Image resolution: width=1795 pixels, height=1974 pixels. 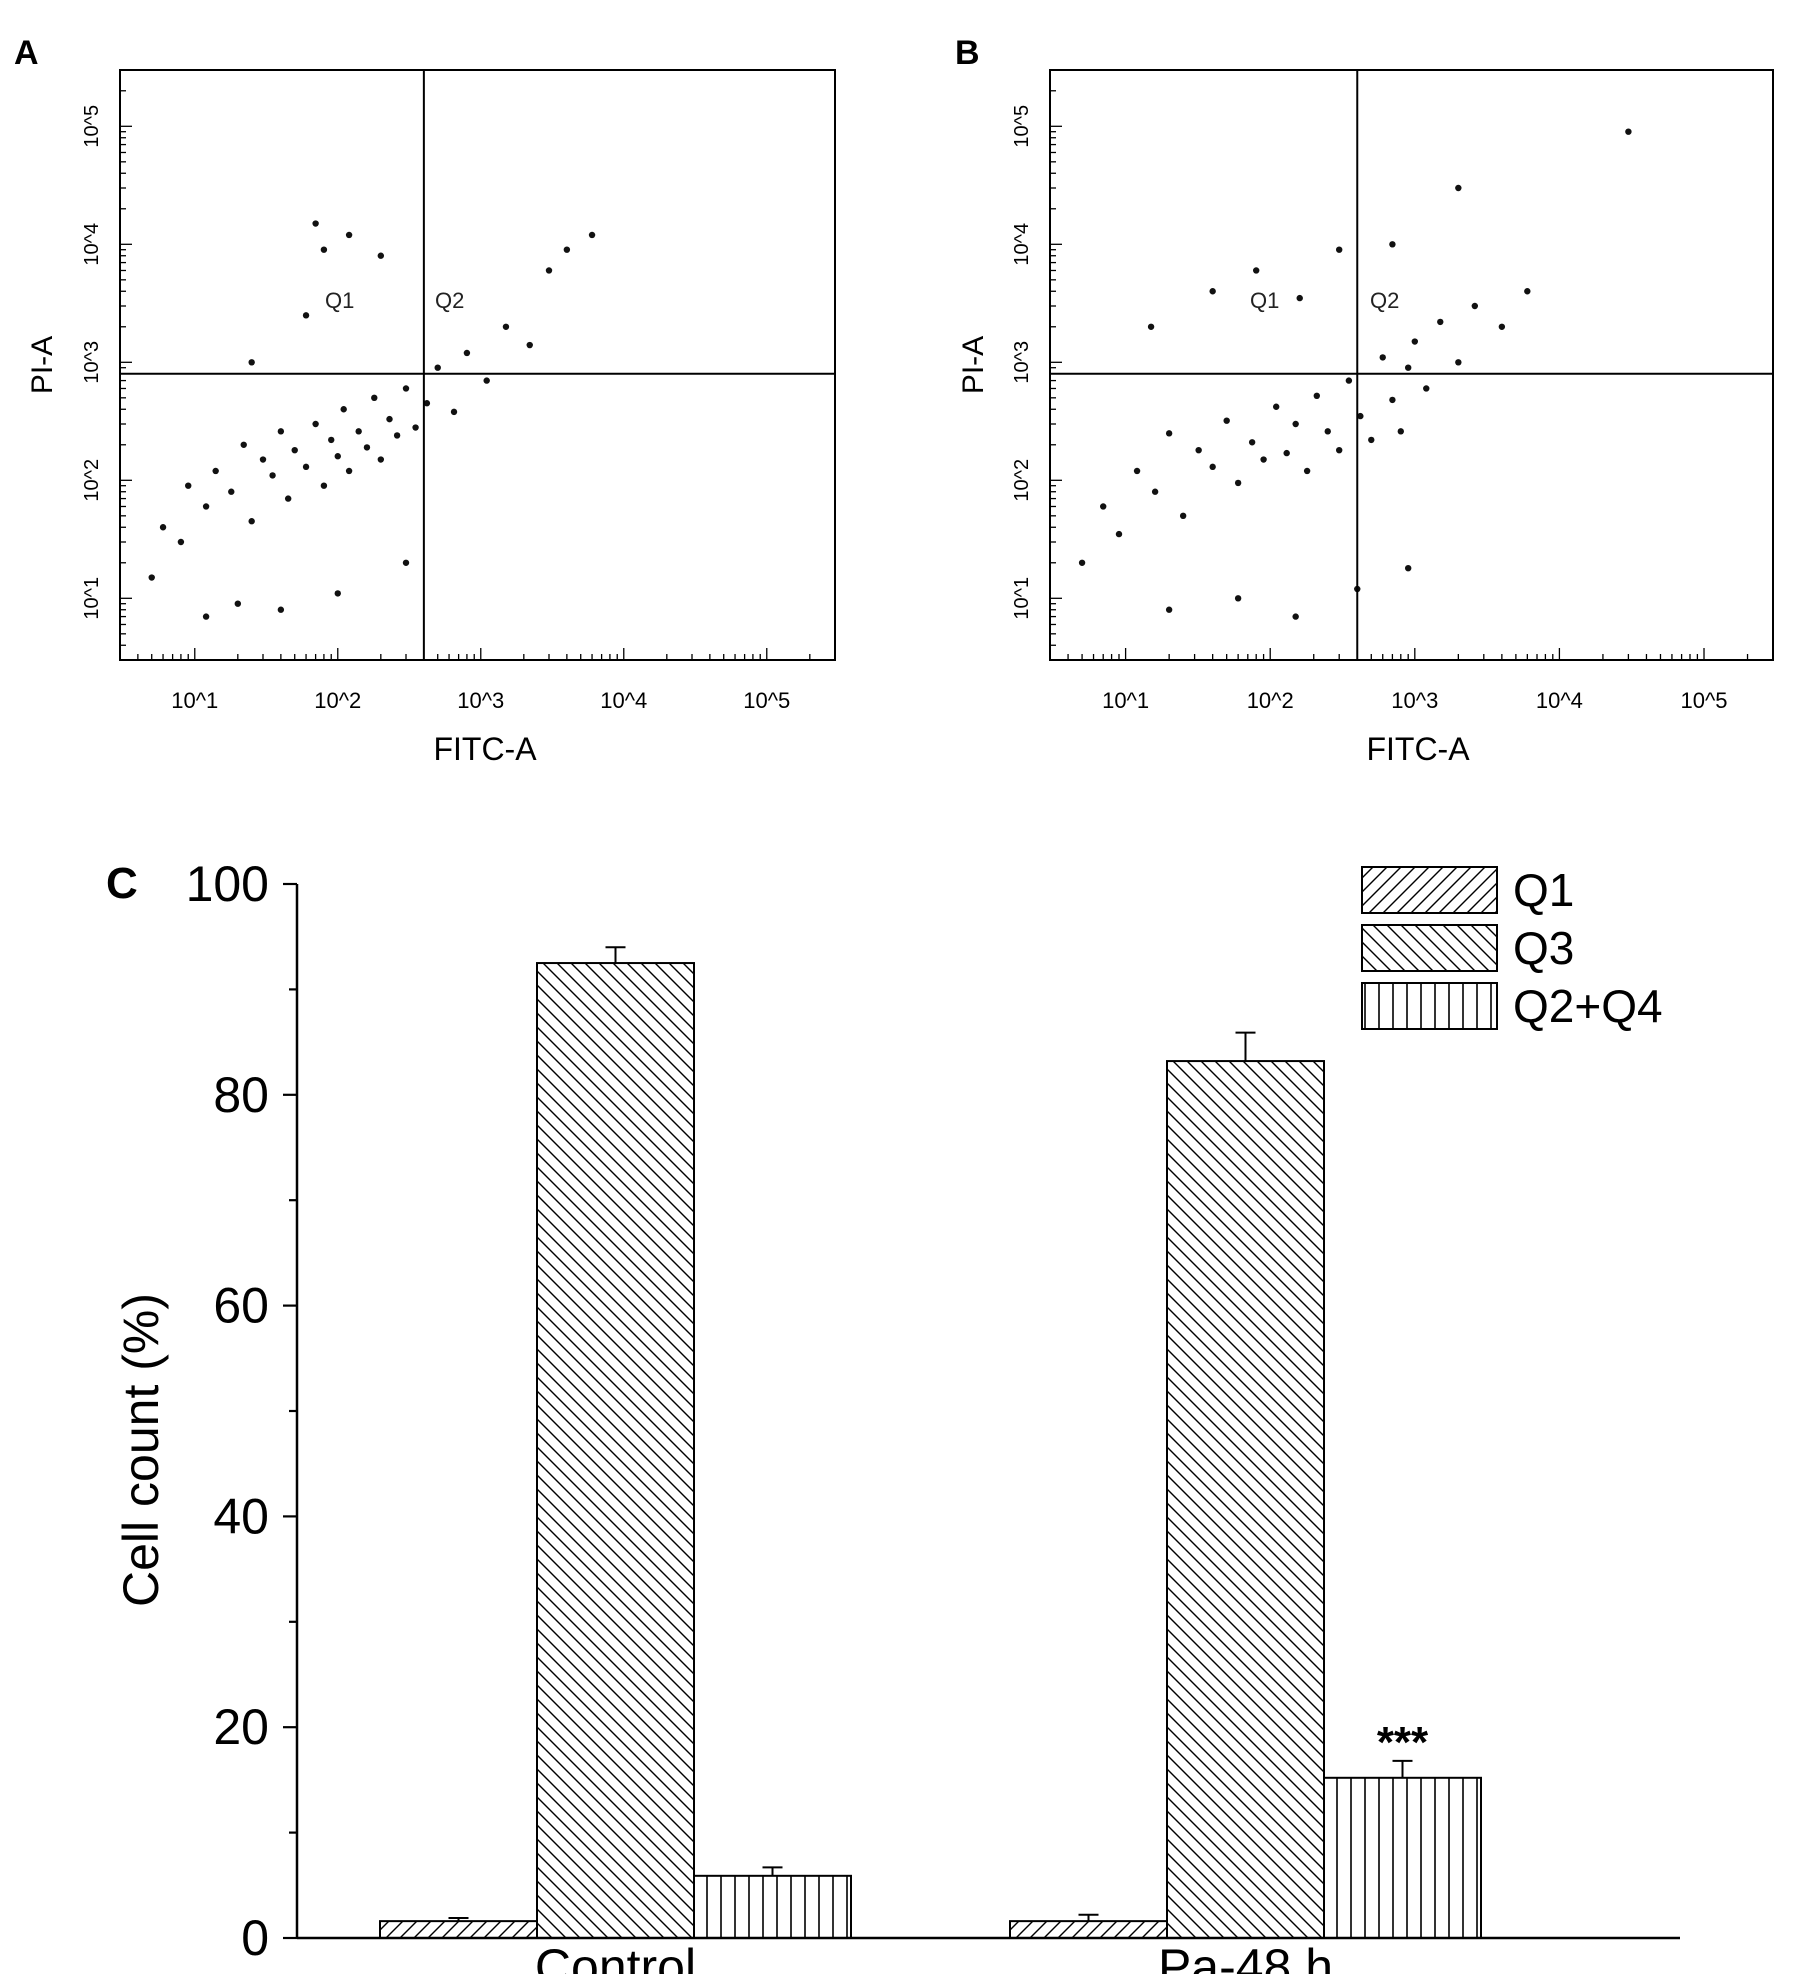 What do you see at coordinates (1403, 1742) in the screenshot?
I see `significance-annotations: ***` at bounding box center [1403, 1742].